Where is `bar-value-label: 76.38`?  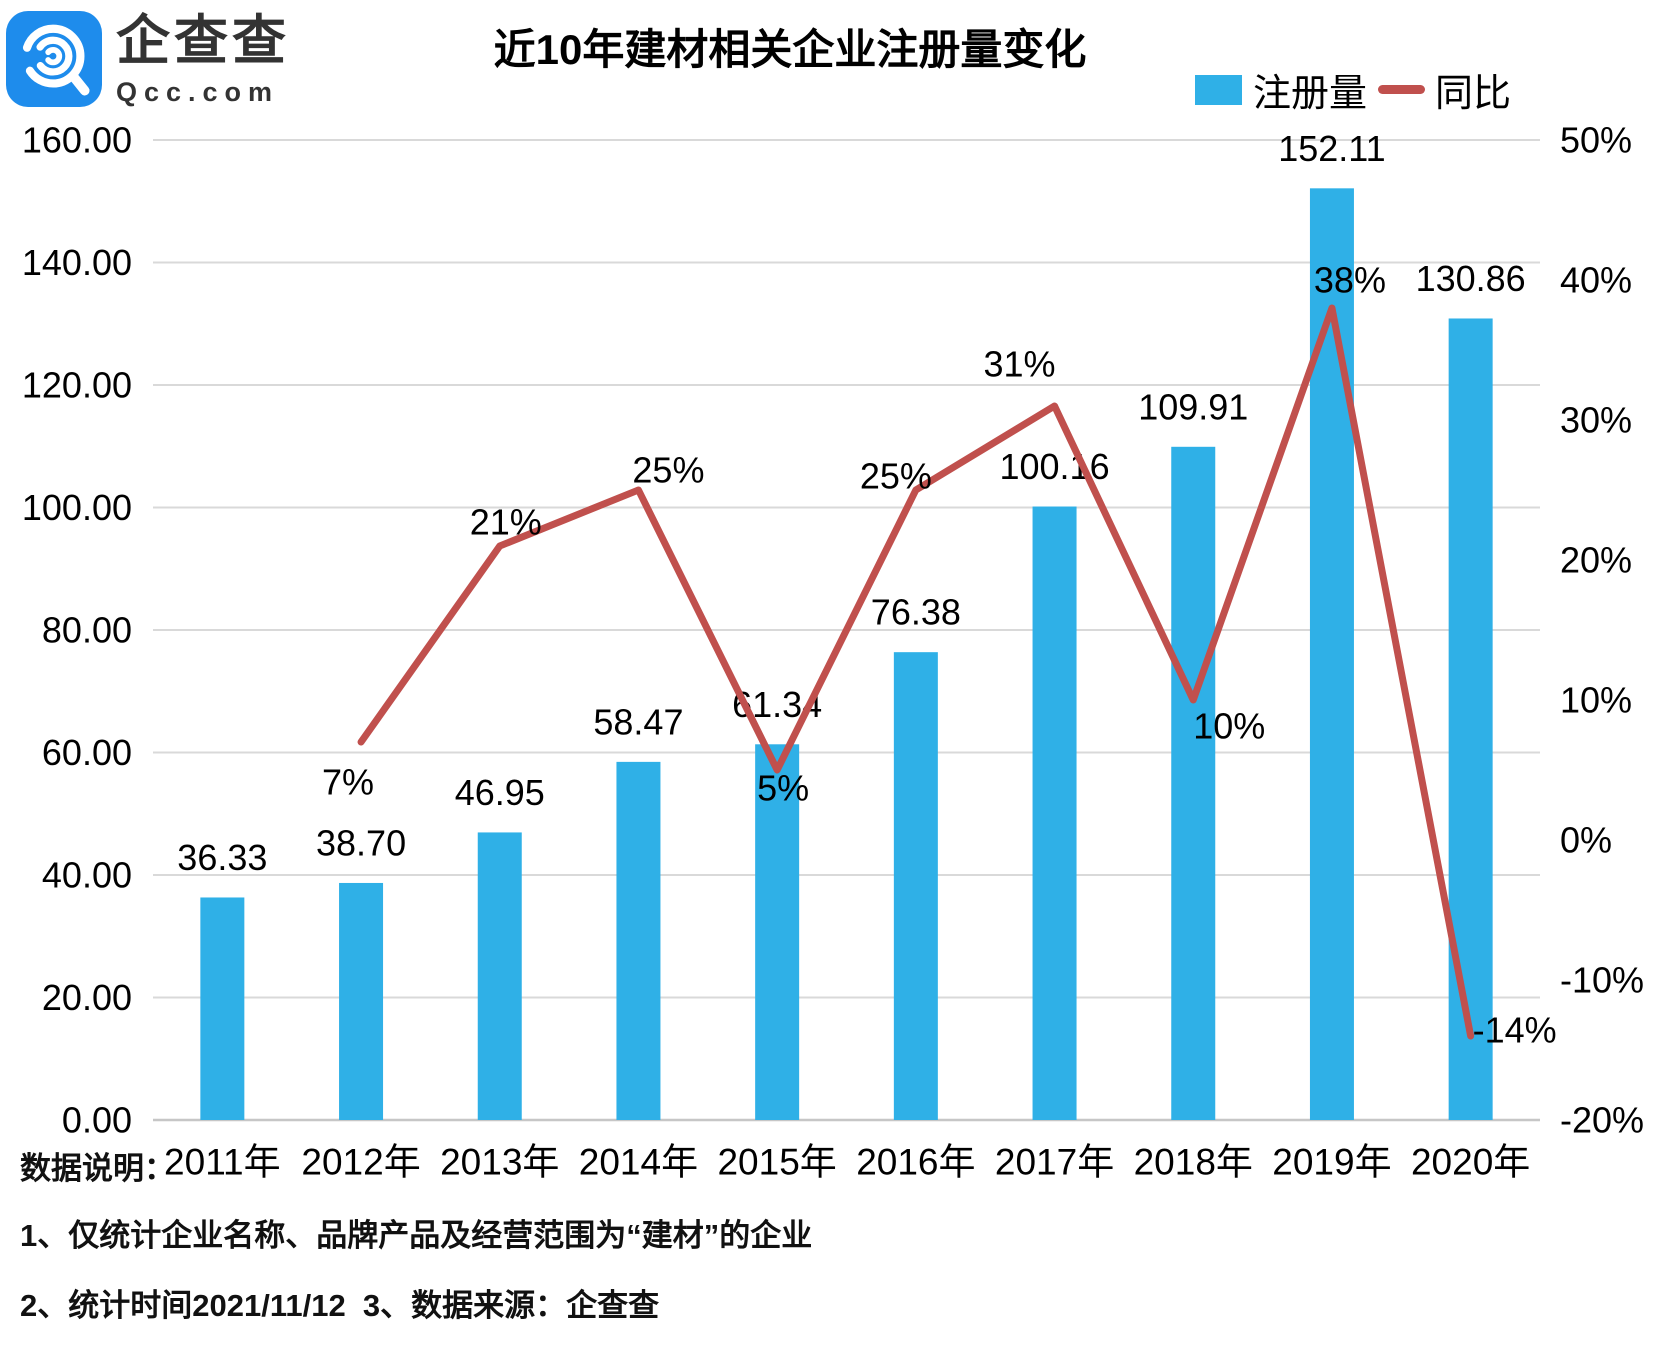
bar-value-label: 76.38 is located at coordinates (916, 612).